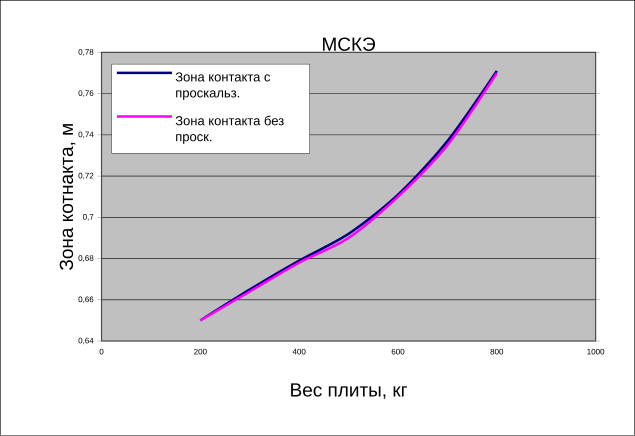 The image size is (635, 436). What do you see at coordinates (223, 86) in the screenshot?
I see `legend-label: Зона контакта с проскальз.` at bounding box center [223, 86].